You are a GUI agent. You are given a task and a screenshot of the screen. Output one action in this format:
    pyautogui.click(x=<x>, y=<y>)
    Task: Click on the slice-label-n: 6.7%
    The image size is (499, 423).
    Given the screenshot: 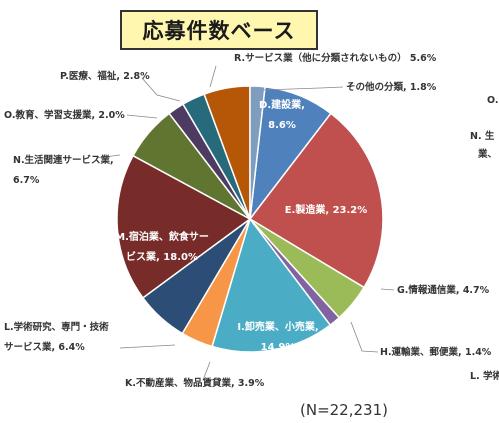 What is the action you would take?
    pyautogui.click(x=26, y=180)
    